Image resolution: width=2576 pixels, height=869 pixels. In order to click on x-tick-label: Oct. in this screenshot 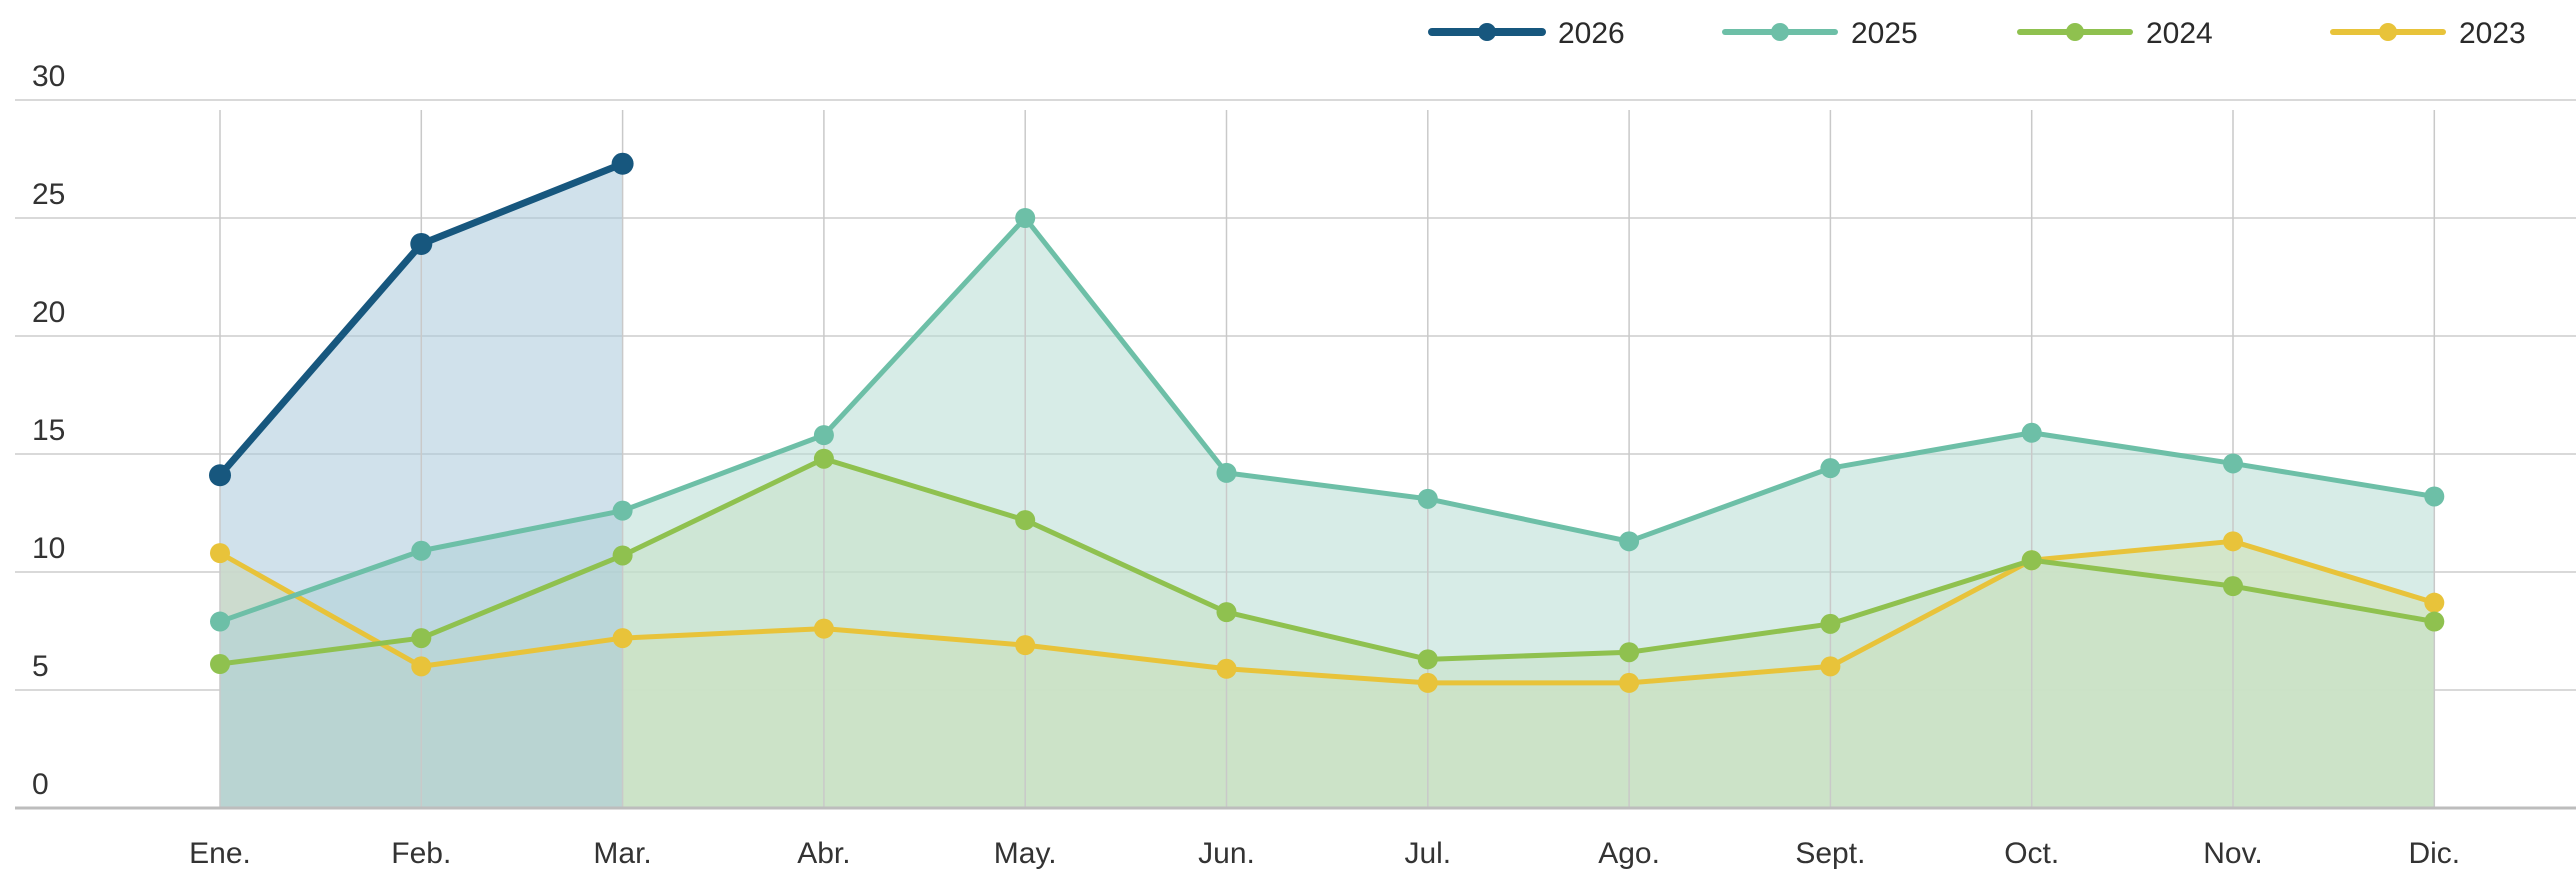, I will do `click(2031, 853)`.